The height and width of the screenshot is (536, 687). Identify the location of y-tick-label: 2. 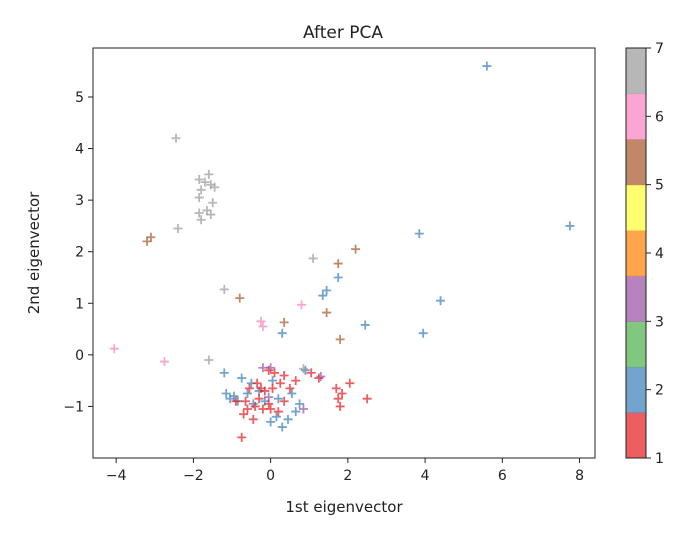
(79, 253).